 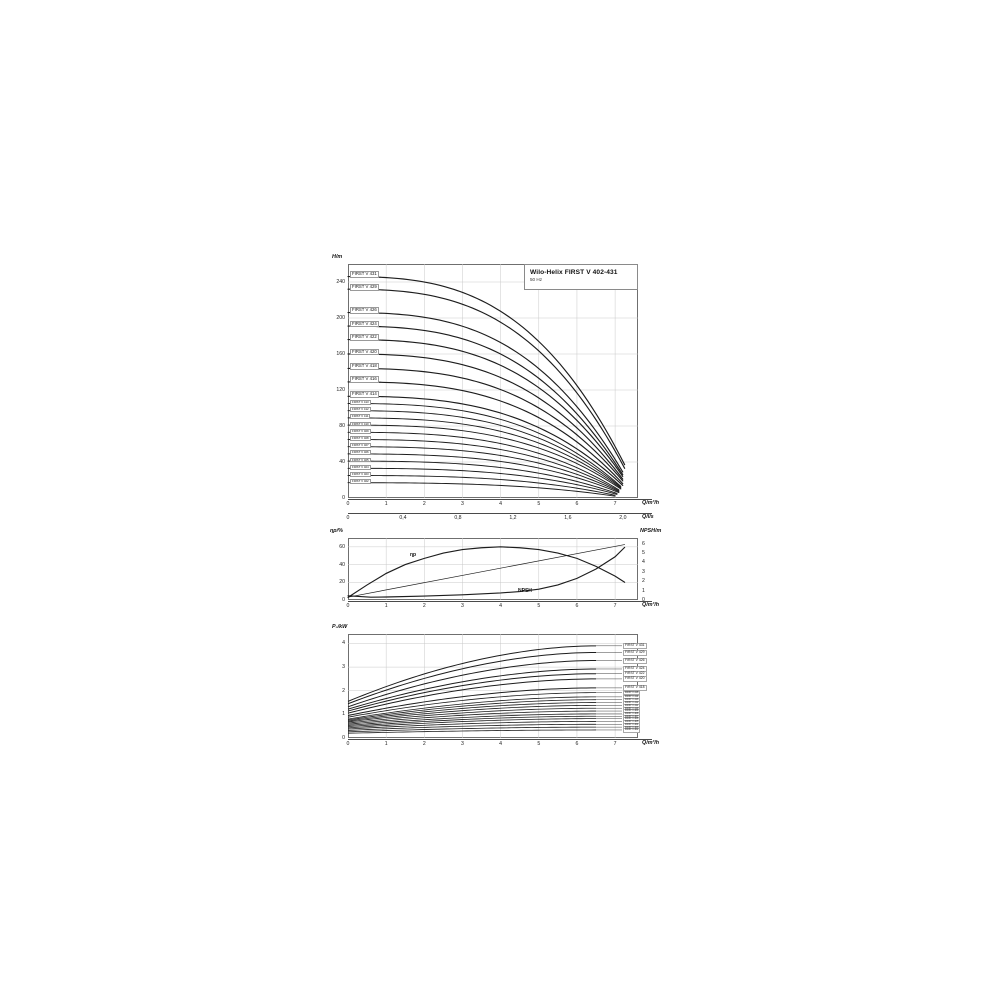 I want to click on head-curve-label: FIRST V 422, so click(x=364, y=337).